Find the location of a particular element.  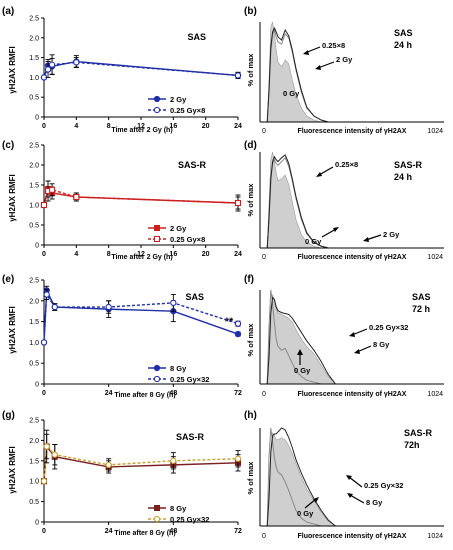

panel-f-ylabel: % of max is located at coordinates (250, 340).